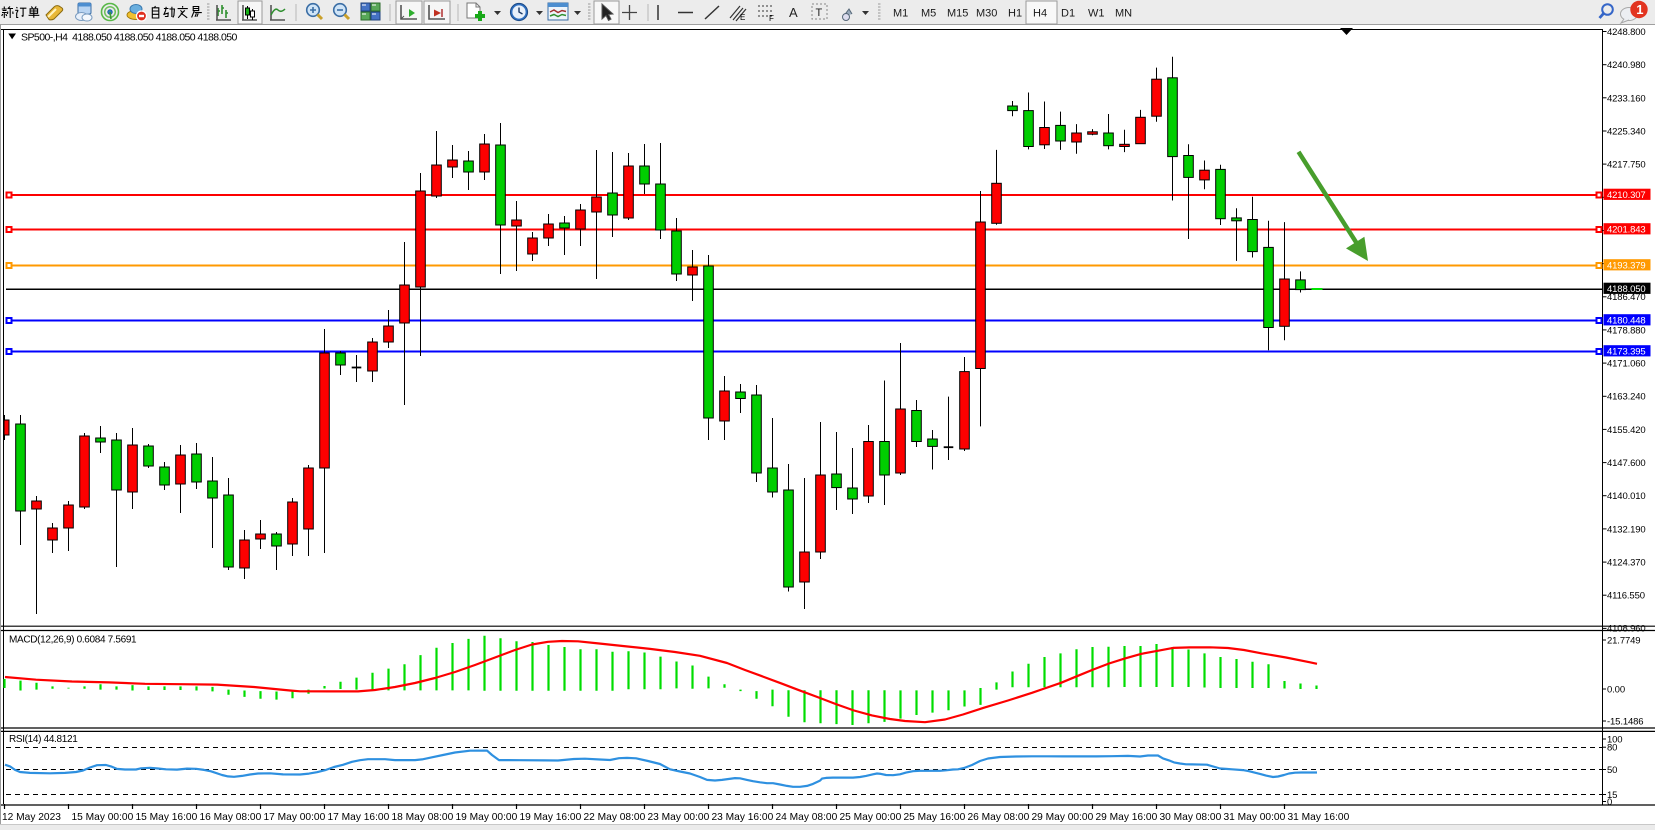 The image size is (1655, 830). Describe the element at coordinates (1616, 690) in the screenshot. I see `svg-text: 0.00` at that location.